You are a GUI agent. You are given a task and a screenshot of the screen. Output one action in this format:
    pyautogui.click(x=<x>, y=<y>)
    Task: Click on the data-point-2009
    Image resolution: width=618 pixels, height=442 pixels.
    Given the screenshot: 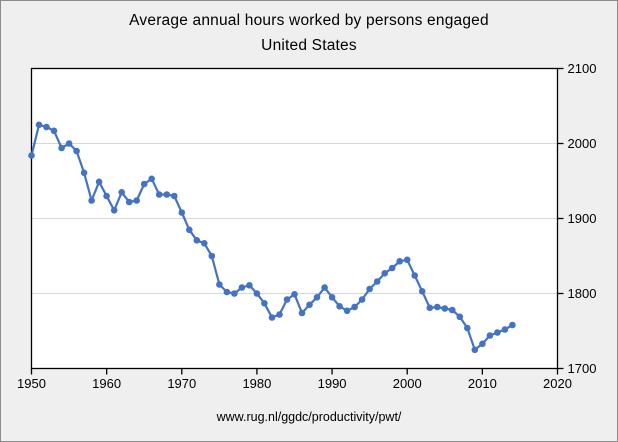 What is the action you would take?
    pyautogui.click(x=475, y=350)
    